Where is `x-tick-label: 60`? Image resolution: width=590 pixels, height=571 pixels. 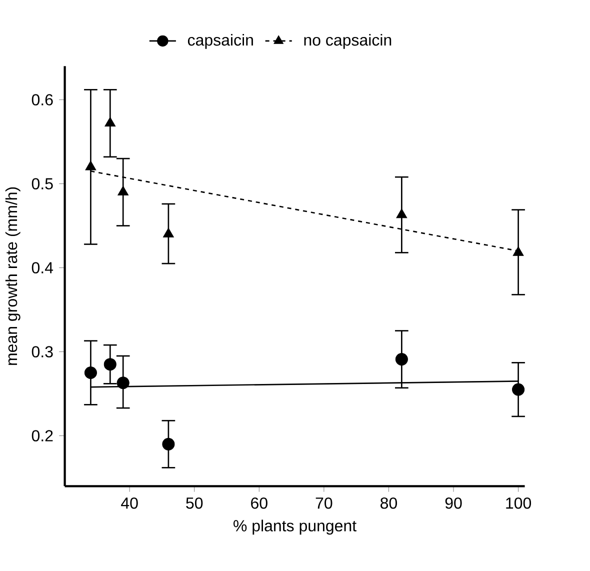
x-tick-label: 60 is located at coordinates (259, 503).